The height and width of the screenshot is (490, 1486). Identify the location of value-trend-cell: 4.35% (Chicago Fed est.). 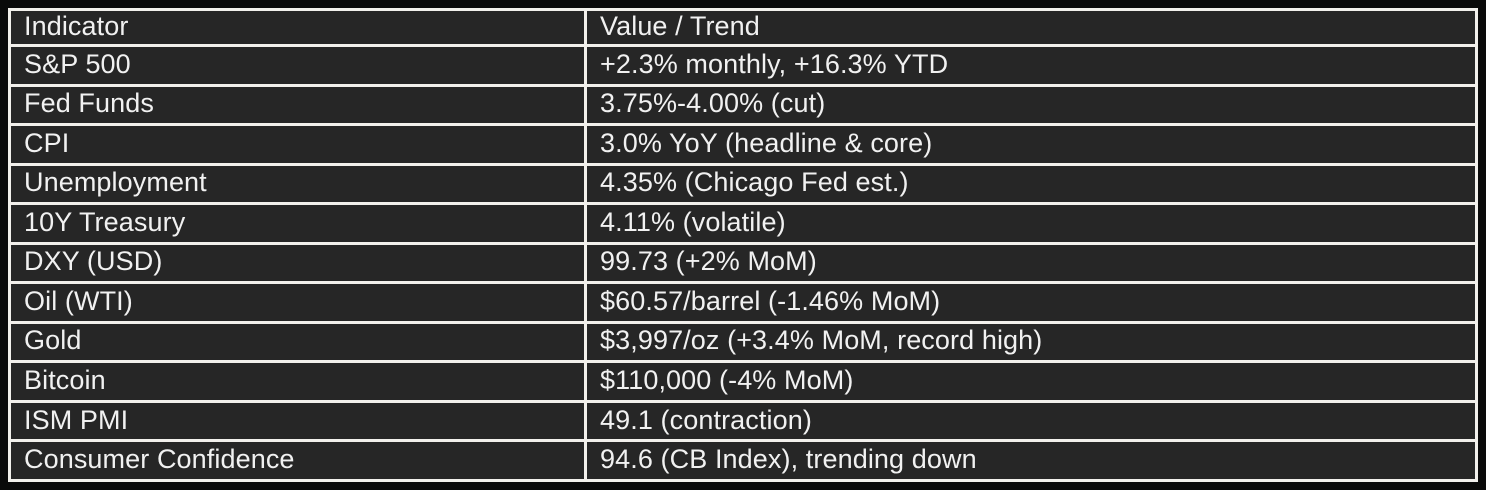
(1031, 184).